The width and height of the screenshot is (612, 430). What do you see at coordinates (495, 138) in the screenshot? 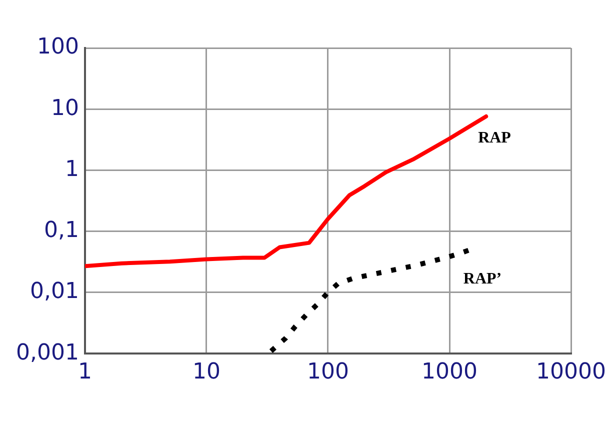
I see `series-label: RAP` at bounding box center [495, 138].